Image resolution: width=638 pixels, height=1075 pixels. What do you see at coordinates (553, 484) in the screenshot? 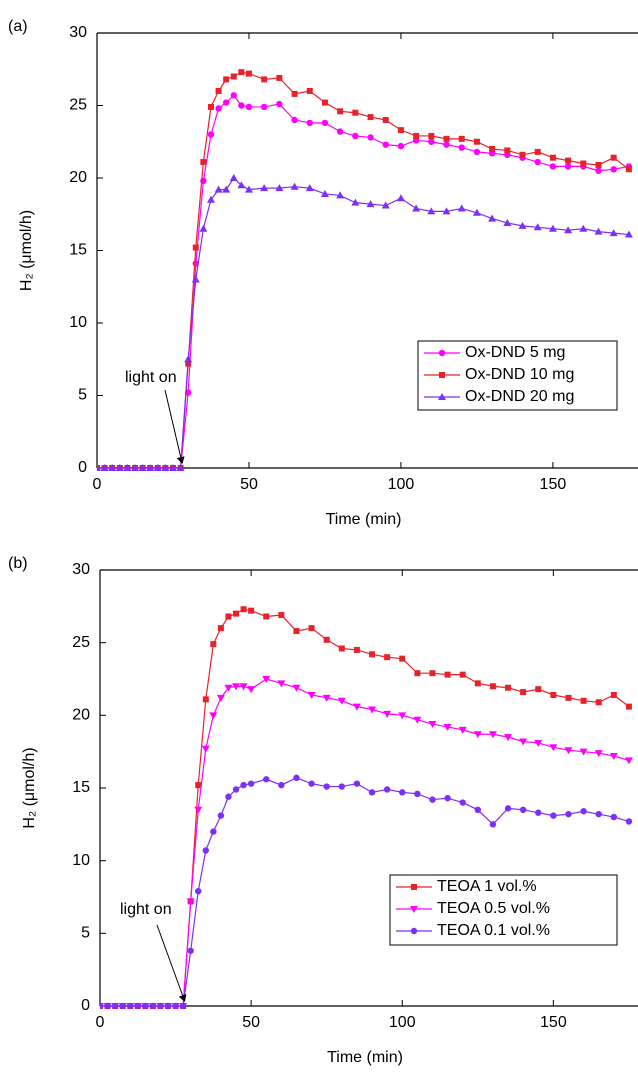
I see `x-tick-label: 150` at bounding box center [553, 484].